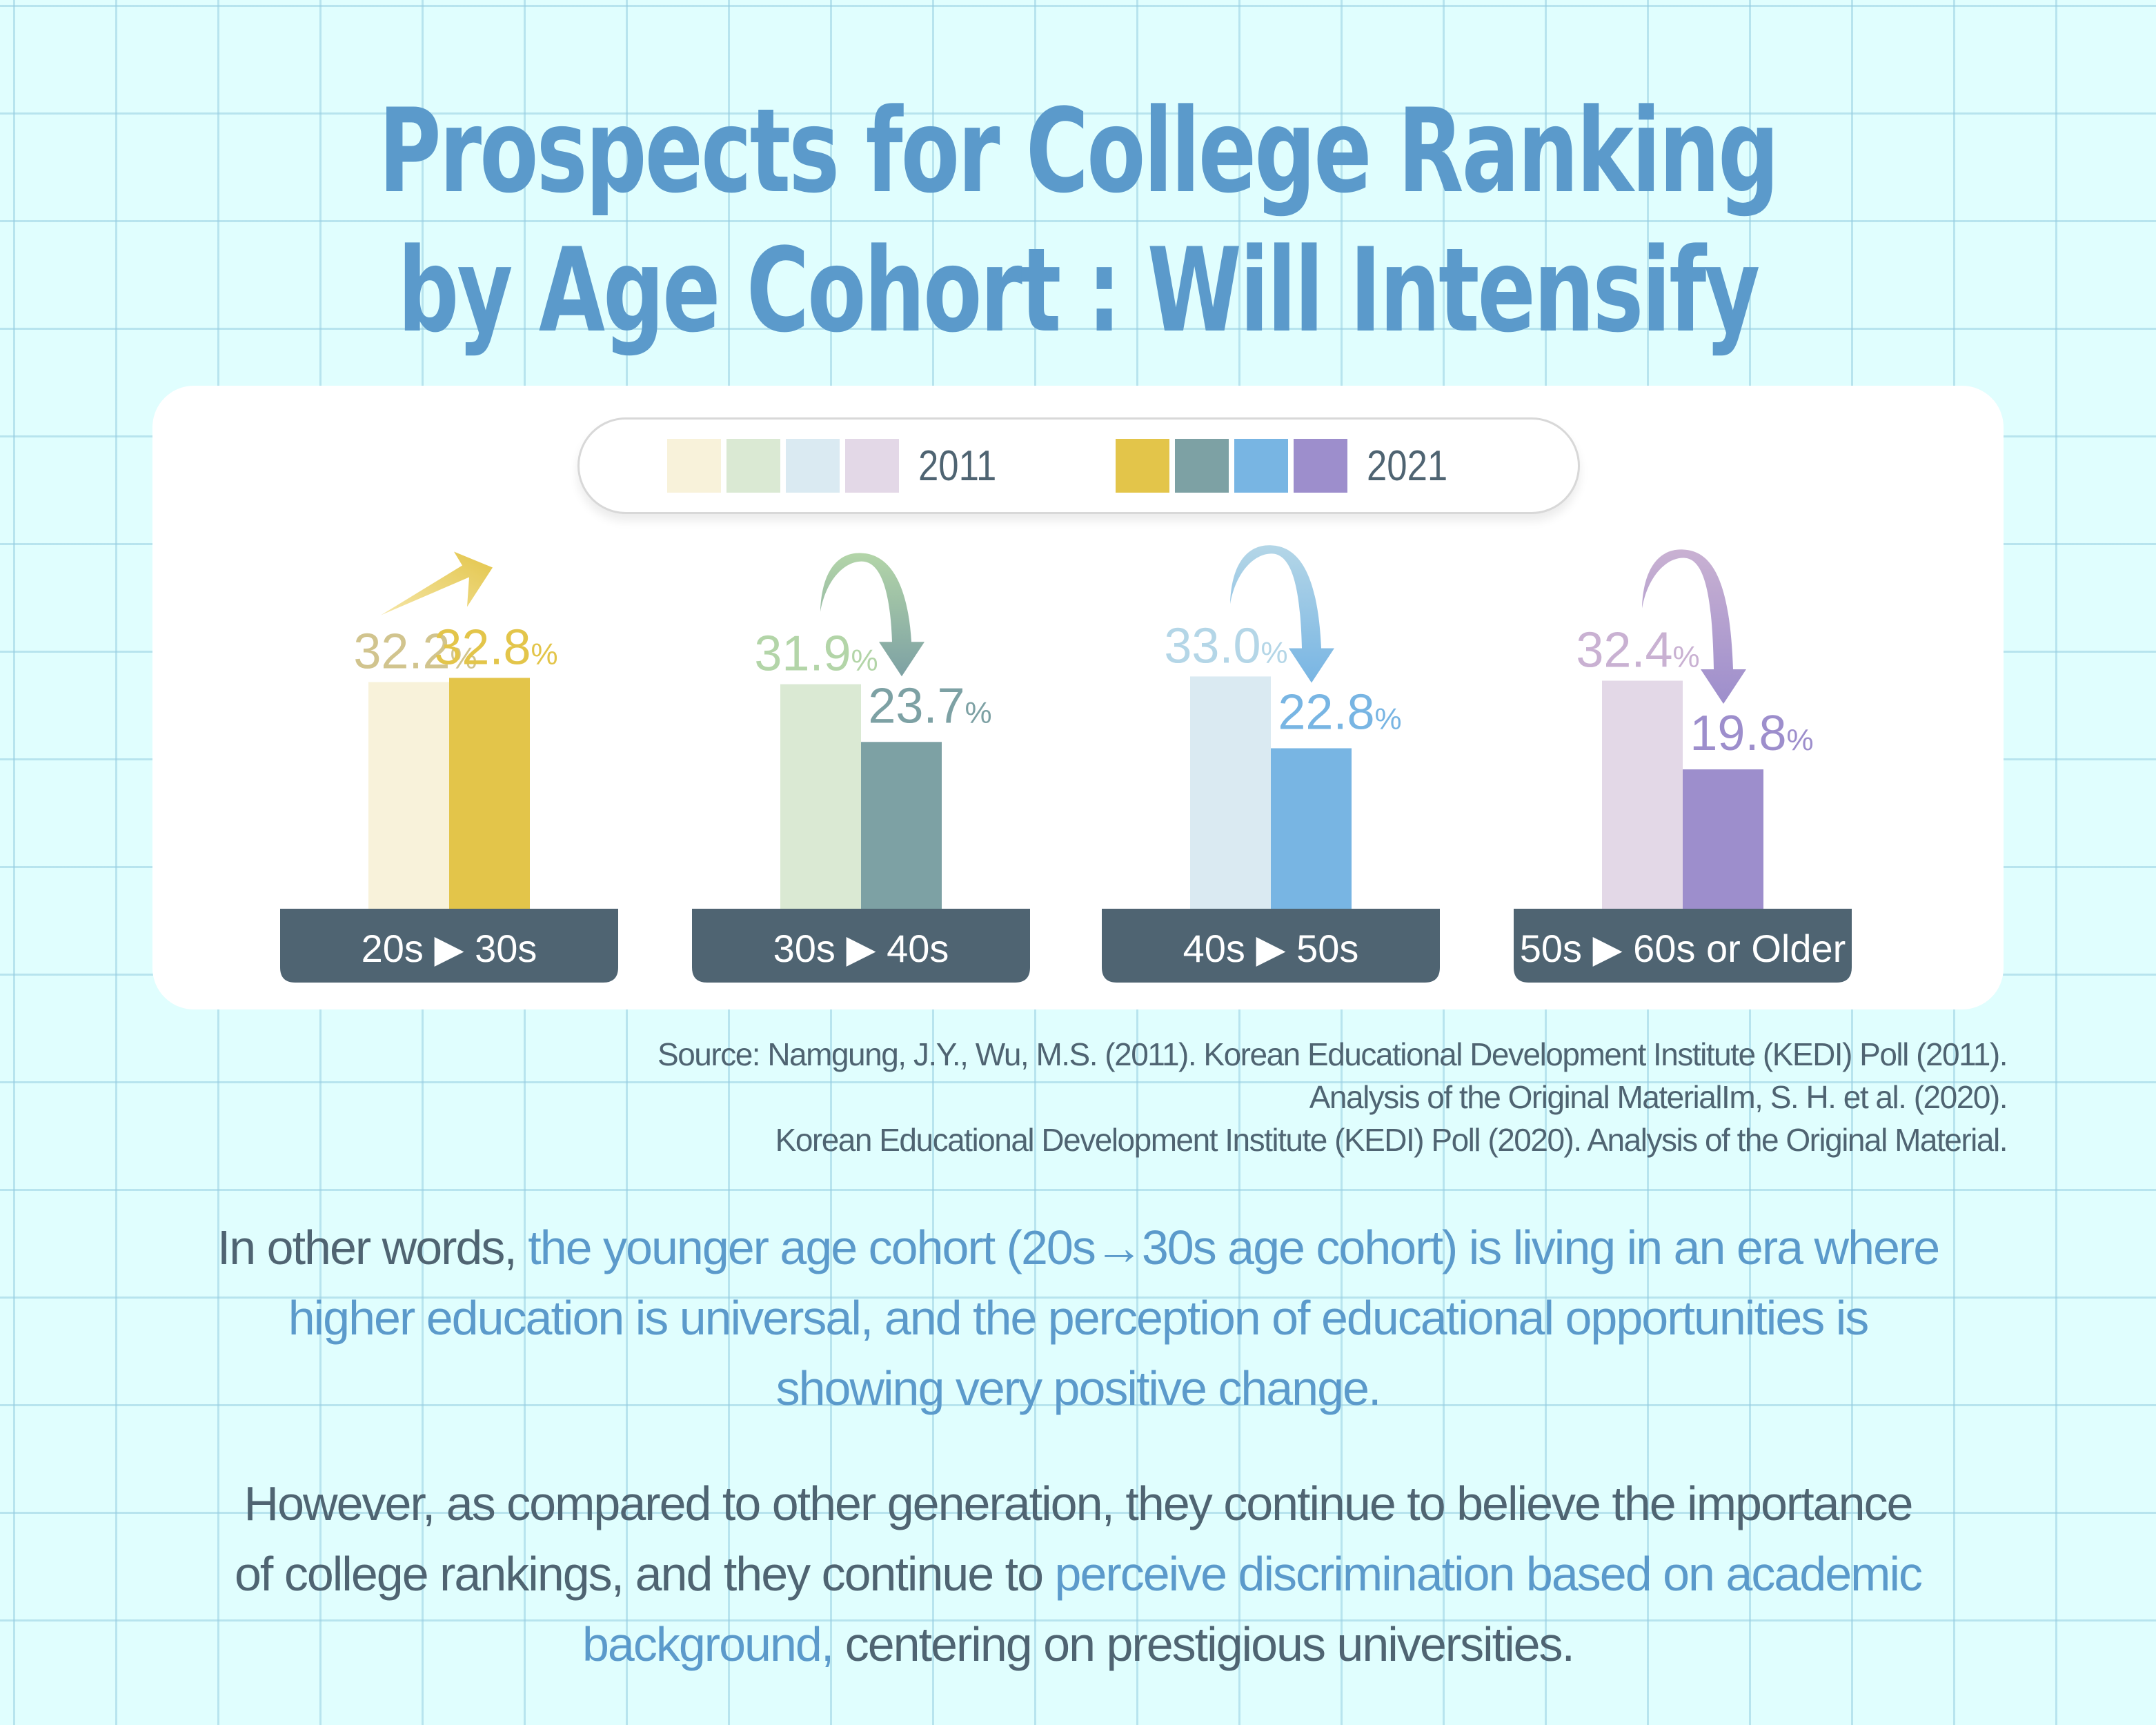  I want to click on bar-group: 20s ▶ 30s 32.2%32.8%, so click(449, 767).